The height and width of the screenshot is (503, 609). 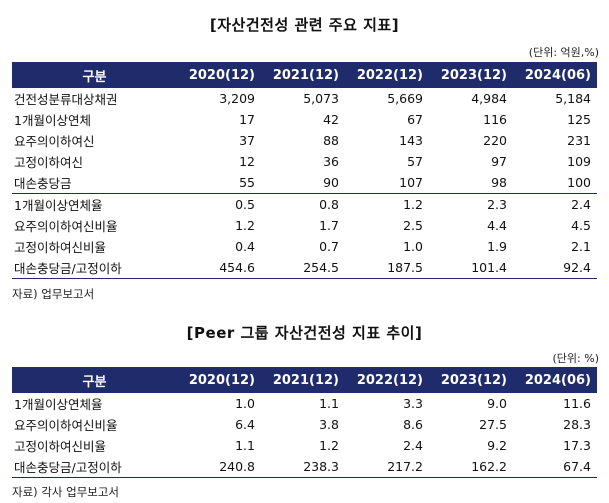 What do you see at coordinates (579, 140) in the screenshot?
I see `table-cell: 231` at bounding box center [579, 140].